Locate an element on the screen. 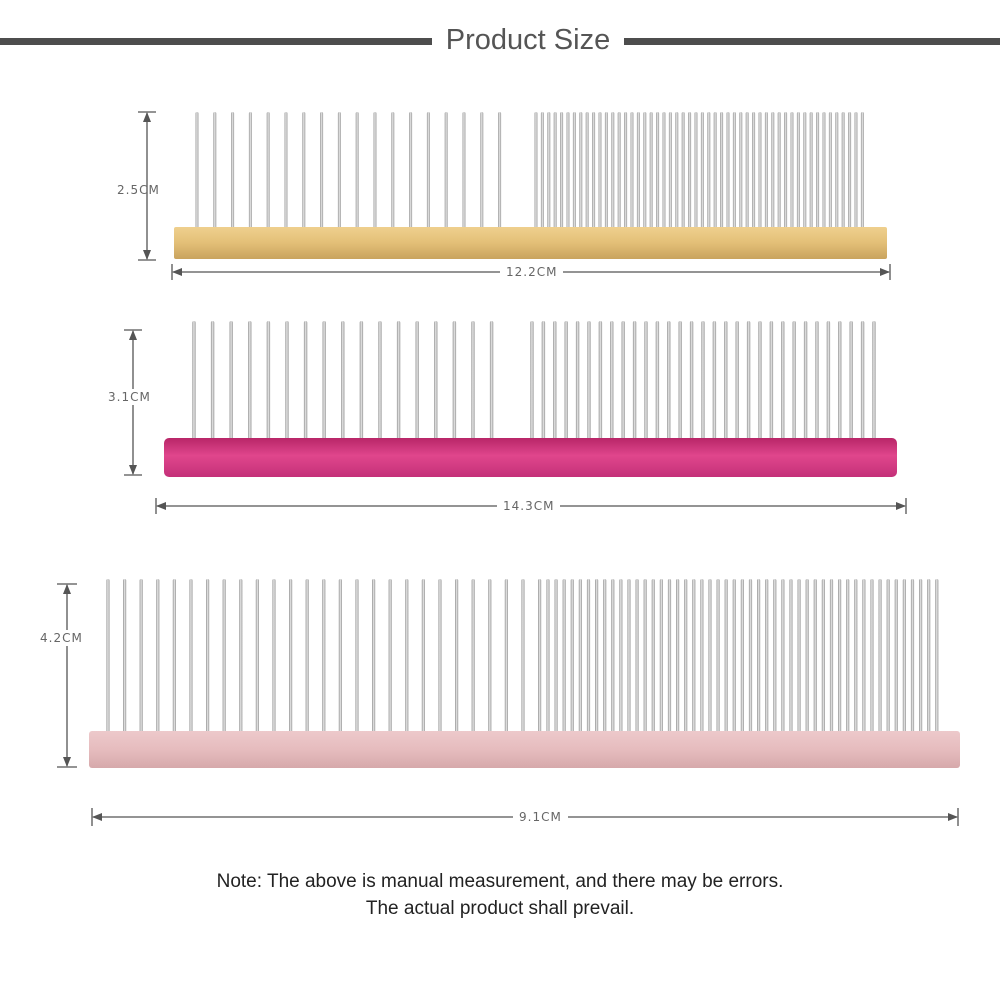 The width and height of the screenshot is (1000, 1000). gold-comb-spine is located at coordinates (530, 243).